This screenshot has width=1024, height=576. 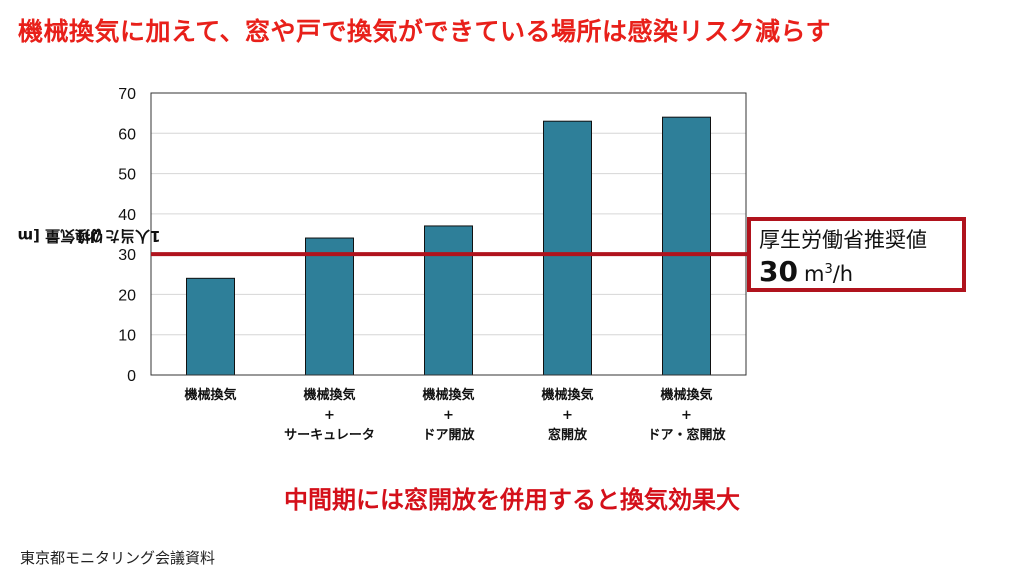 What do you see at coordinates (843, 240) in the screenshot?
I see `callout-title: 厚生労働省推奨値` at bounding box center [843, 240].